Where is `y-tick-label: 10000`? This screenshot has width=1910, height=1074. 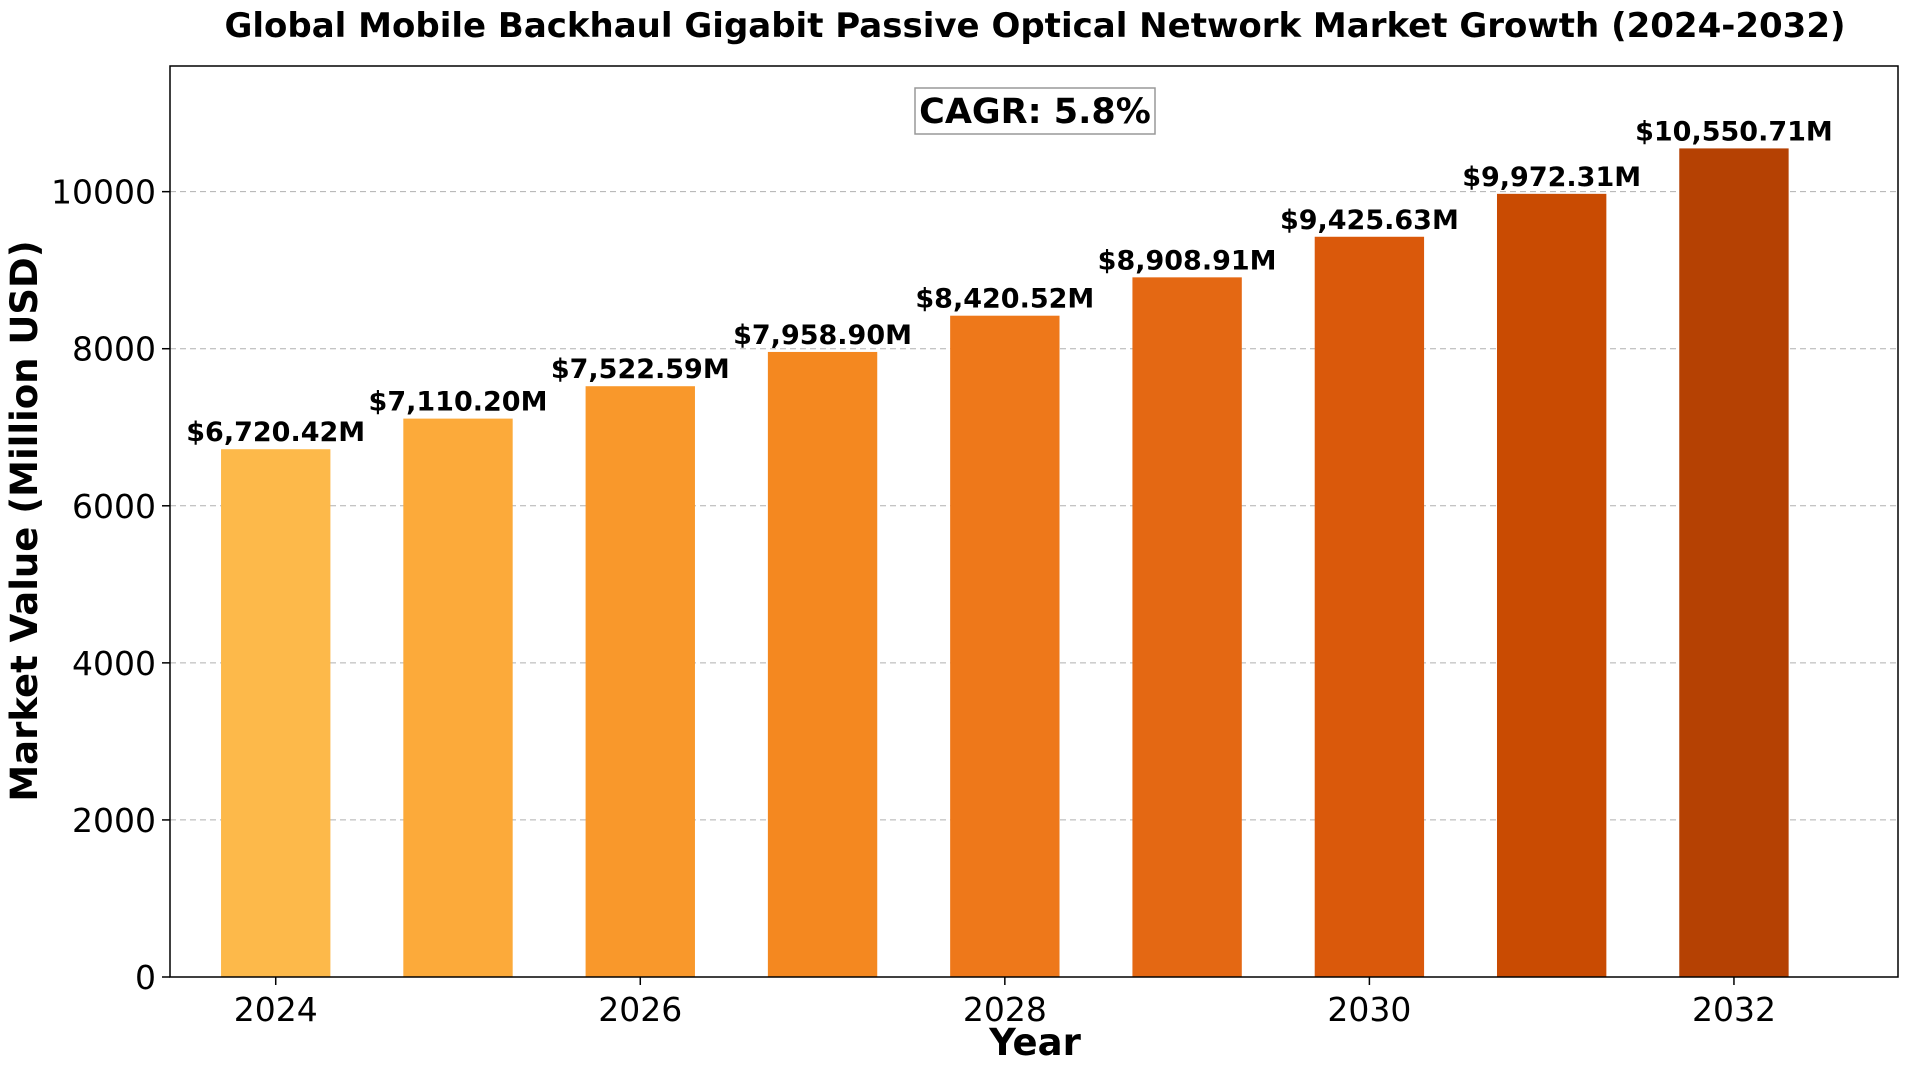
y-tick-label: 10000 is located at coordinates (103, 192).